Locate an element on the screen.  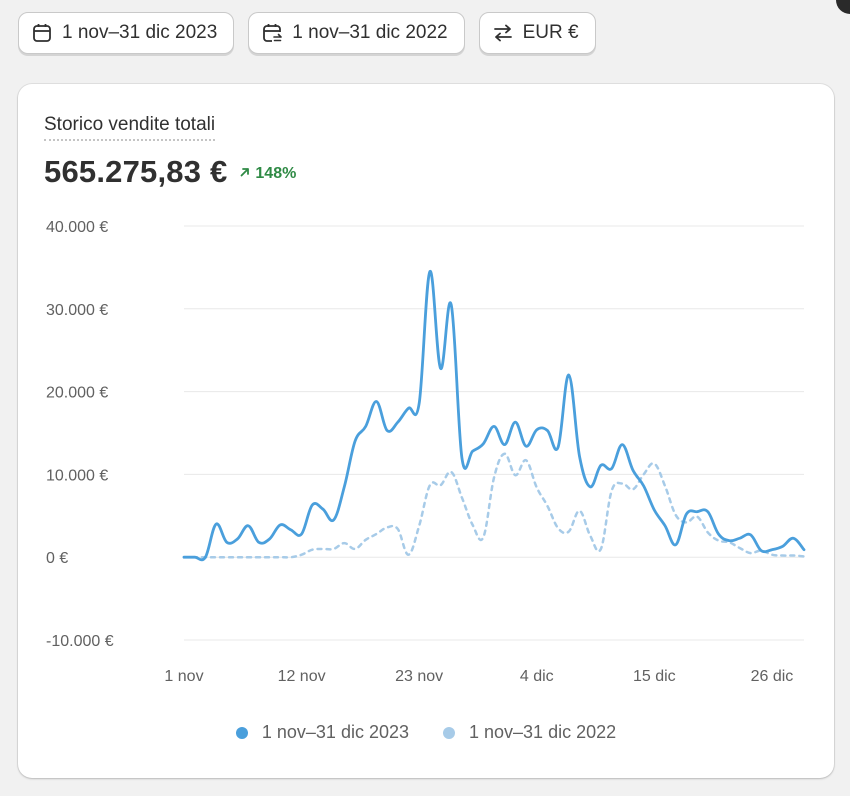
x-tick-label: 1 nov is located at coordinates (183, 676).